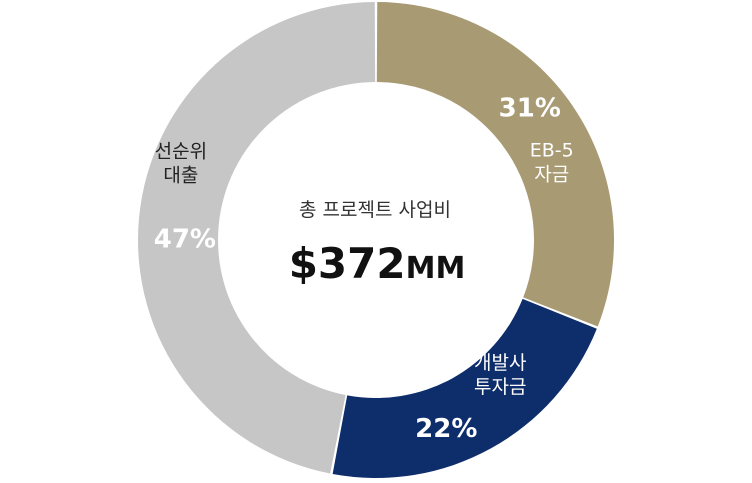  What do you see at coordinates (375, 210) in the screenshot?
I see `center-subtitle: 총 프로젝트 사업비` at bounding box center [375, 210].